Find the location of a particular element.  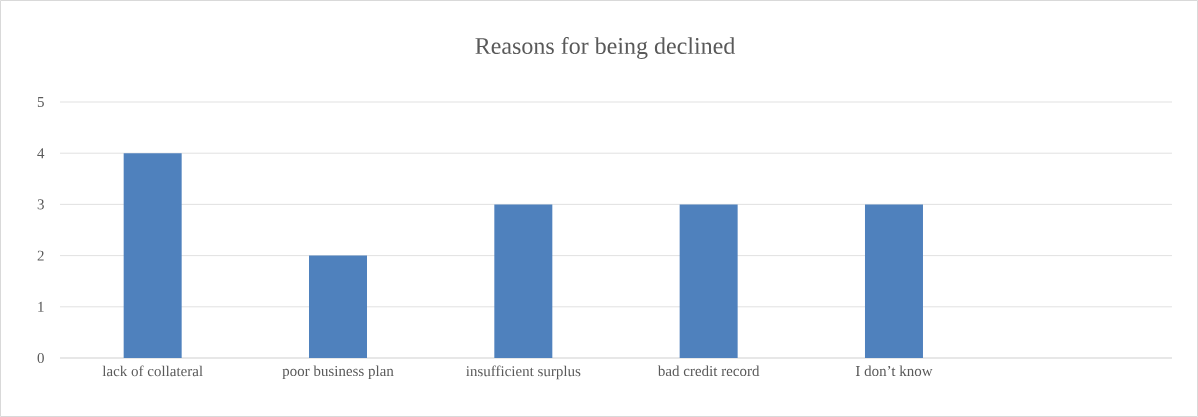

x-tick-label: I don’t know is located at coordinates (894, 371).